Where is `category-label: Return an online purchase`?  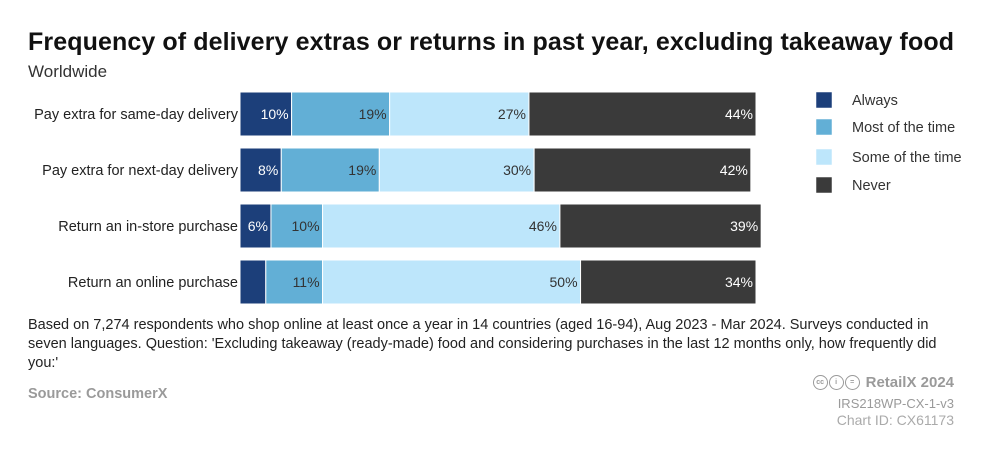 category-label: Return an online purchase is located at coordinates (153, 283).